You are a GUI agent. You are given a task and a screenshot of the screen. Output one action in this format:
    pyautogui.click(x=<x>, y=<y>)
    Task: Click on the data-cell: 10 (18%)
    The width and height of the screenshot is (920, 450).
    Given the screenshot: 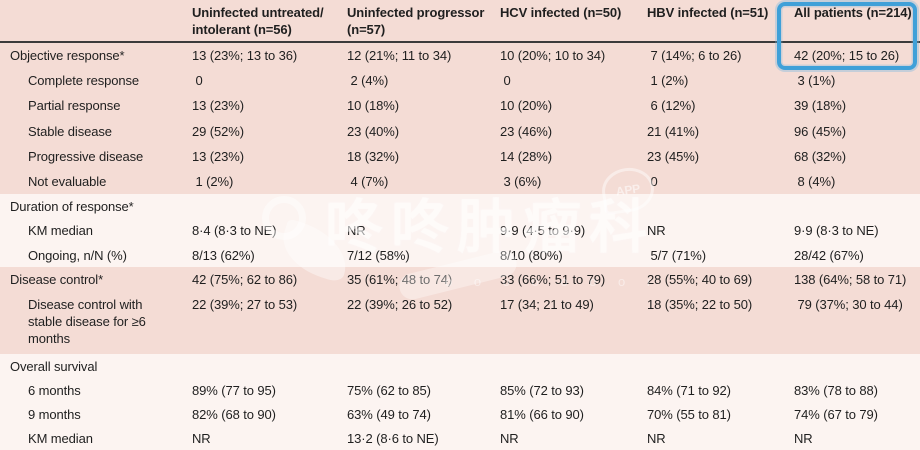 What is the action you would take?
    pyautogui.click(x=373, y=106)
    